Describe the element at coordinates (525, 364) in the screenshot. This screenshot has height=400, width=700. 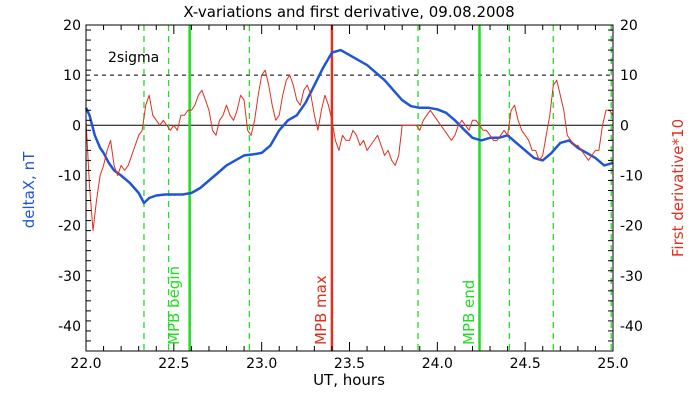
I see `x-tick-label-5: 24.5` at that location.